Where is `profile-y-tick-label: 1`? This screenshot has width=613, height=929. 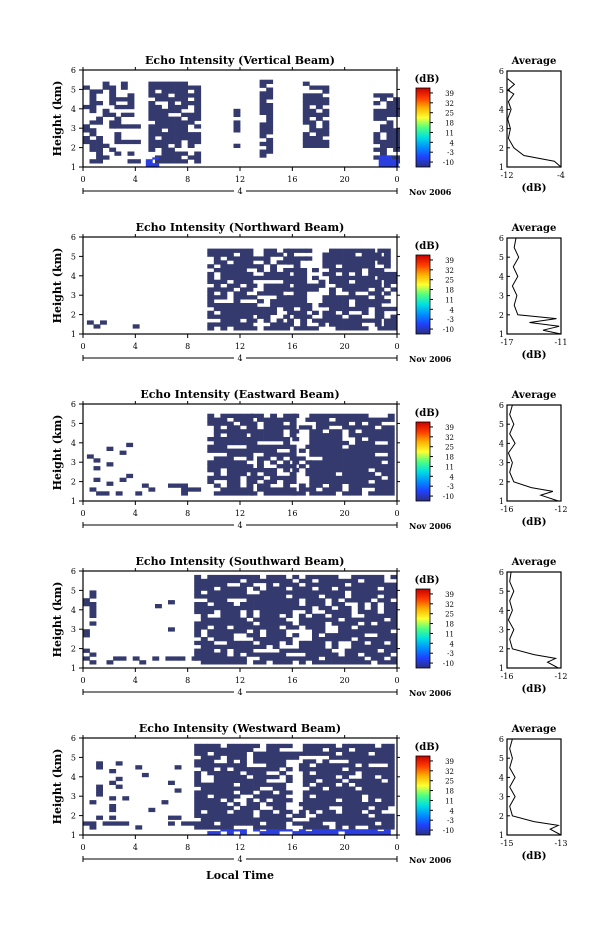 profile-y-tick-label: 1 is located at coordinates (501, 668).